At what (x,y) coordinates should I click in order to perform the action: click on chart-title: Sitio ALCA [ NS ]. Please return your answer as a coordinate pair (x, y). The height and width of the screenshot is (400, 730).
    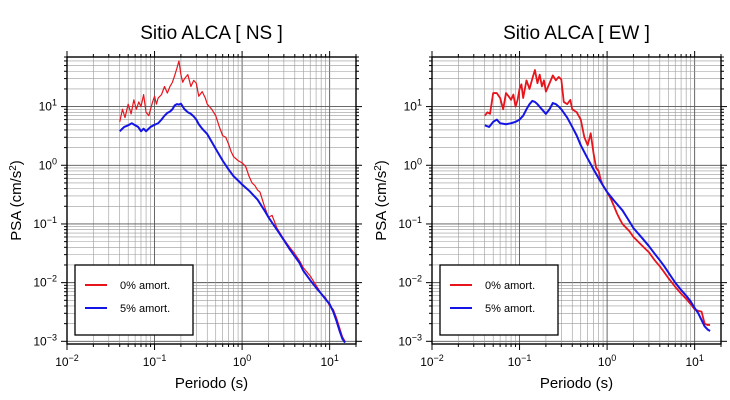
    Looking at the image, I should click on (211, 33).